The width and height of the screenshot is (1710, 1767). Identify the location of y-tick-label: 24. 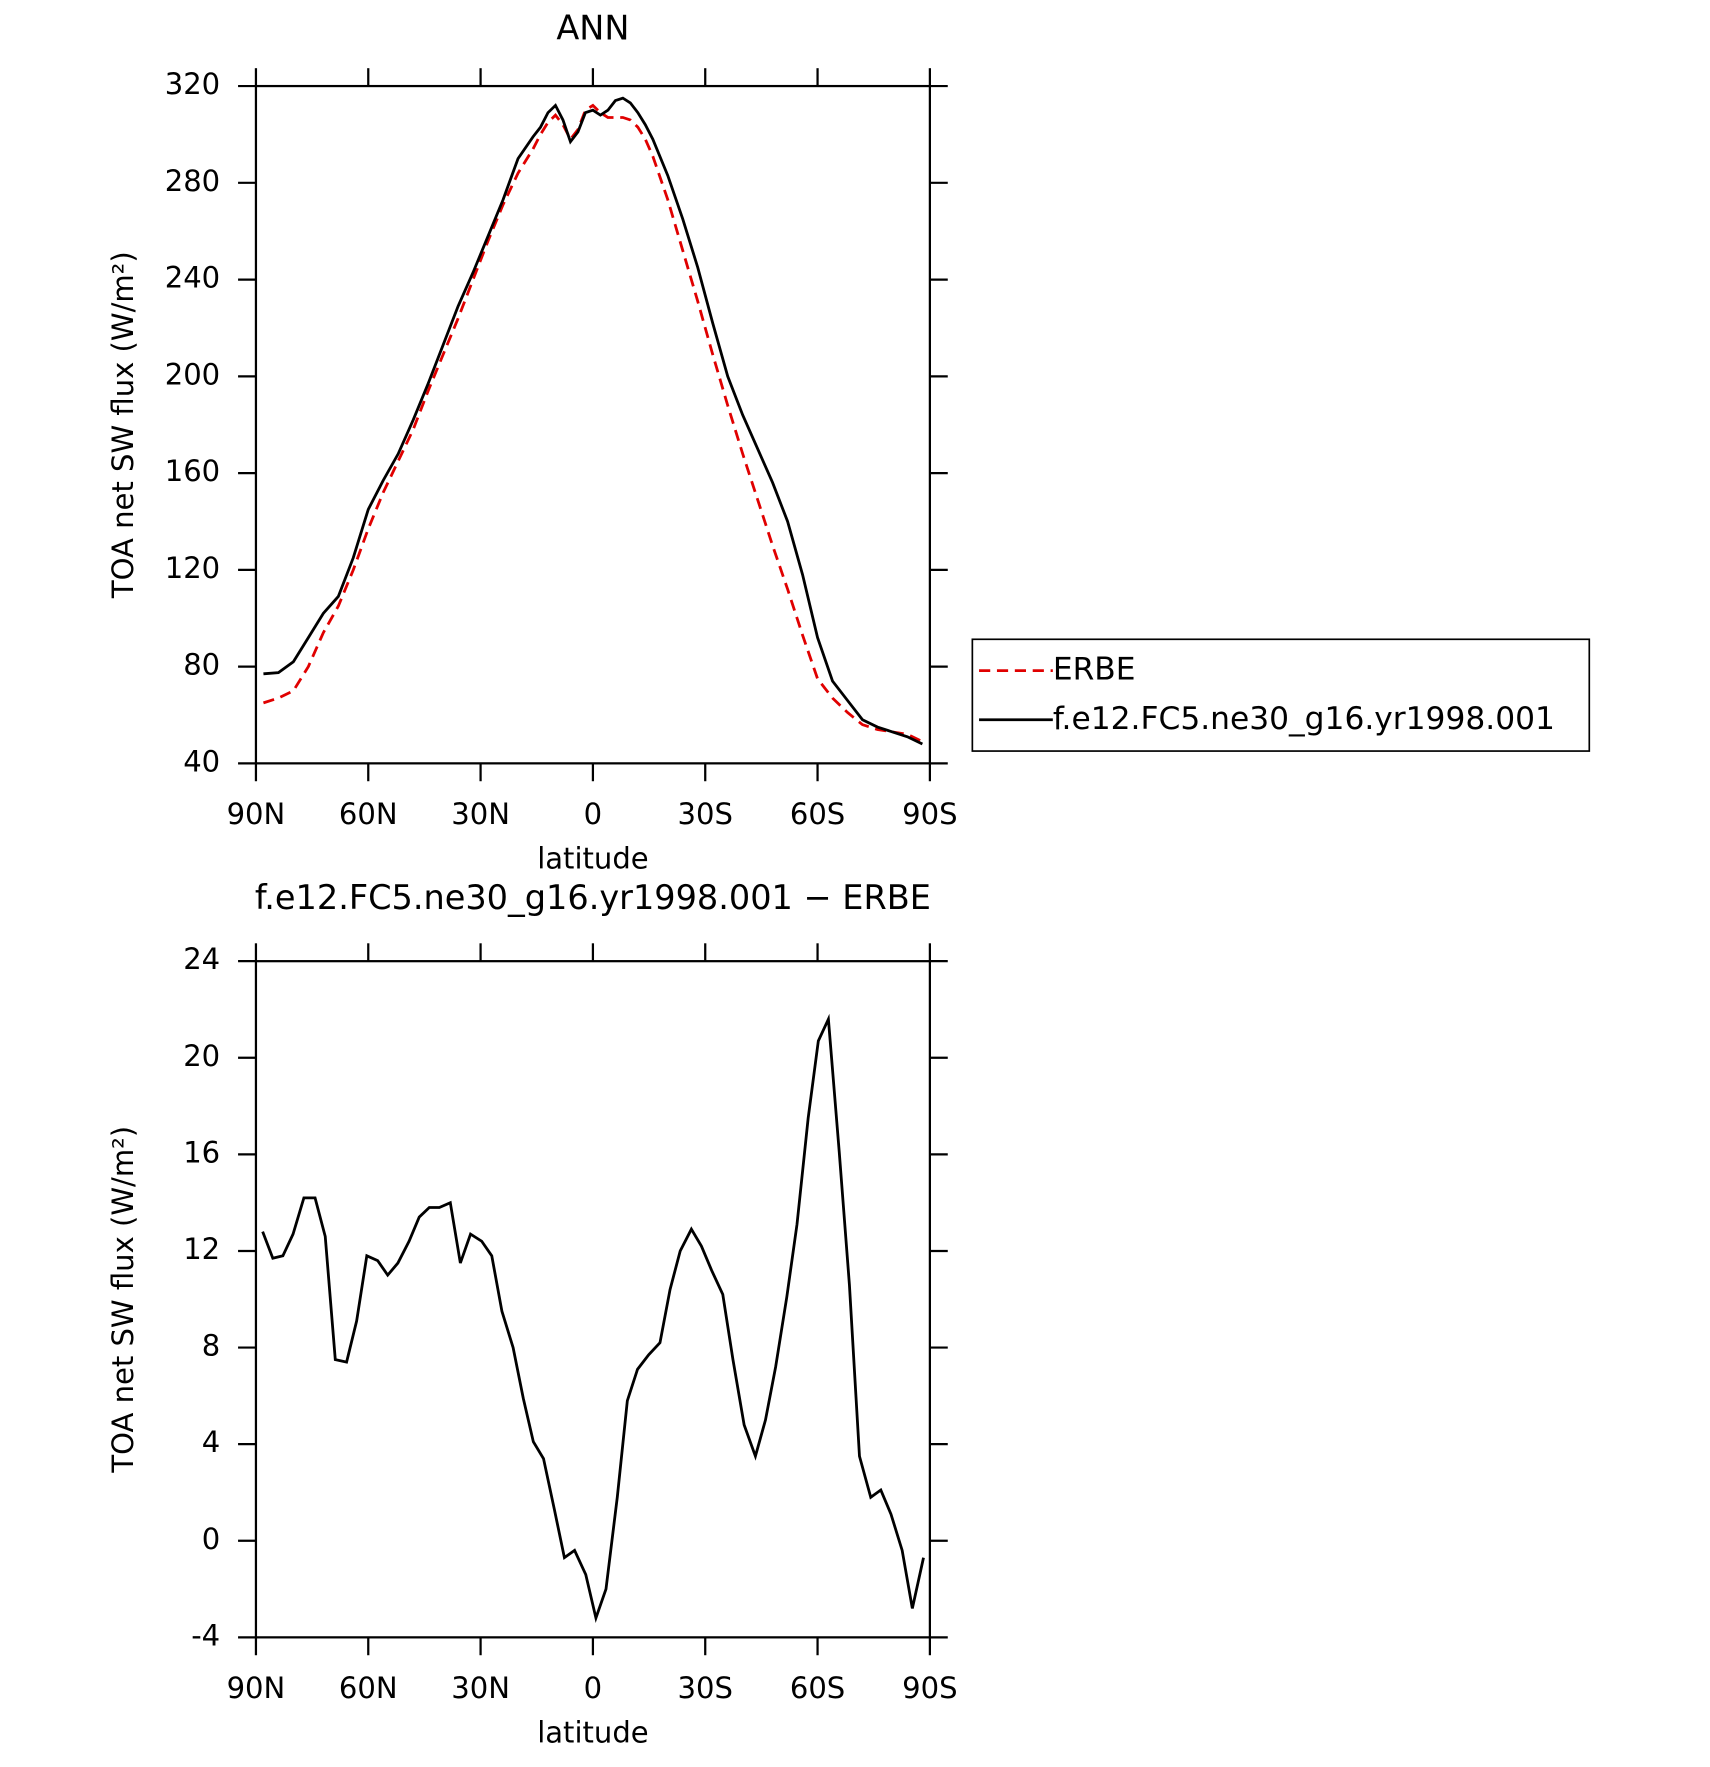
(201, 959).